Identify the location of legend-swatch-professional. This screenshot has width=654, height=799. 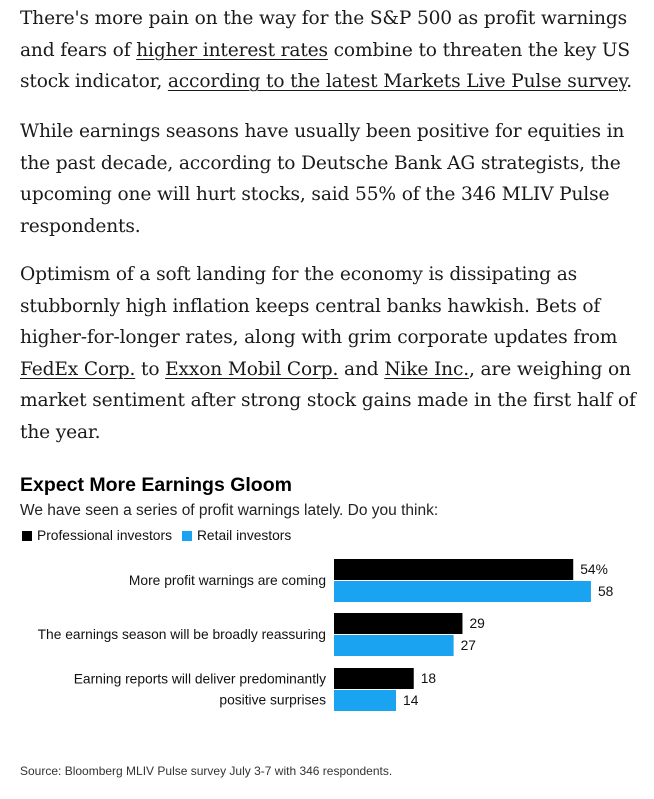
(27, 535).